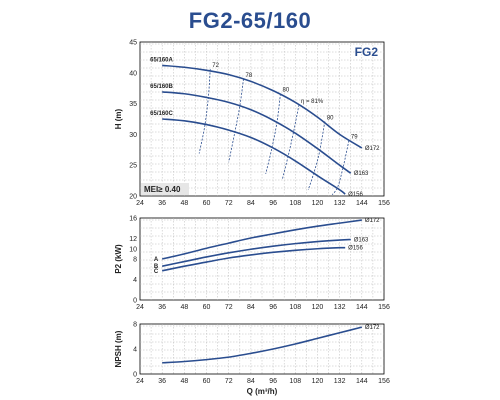  I want to click on y-axis-label: P2 (kW), so click(118, 259).